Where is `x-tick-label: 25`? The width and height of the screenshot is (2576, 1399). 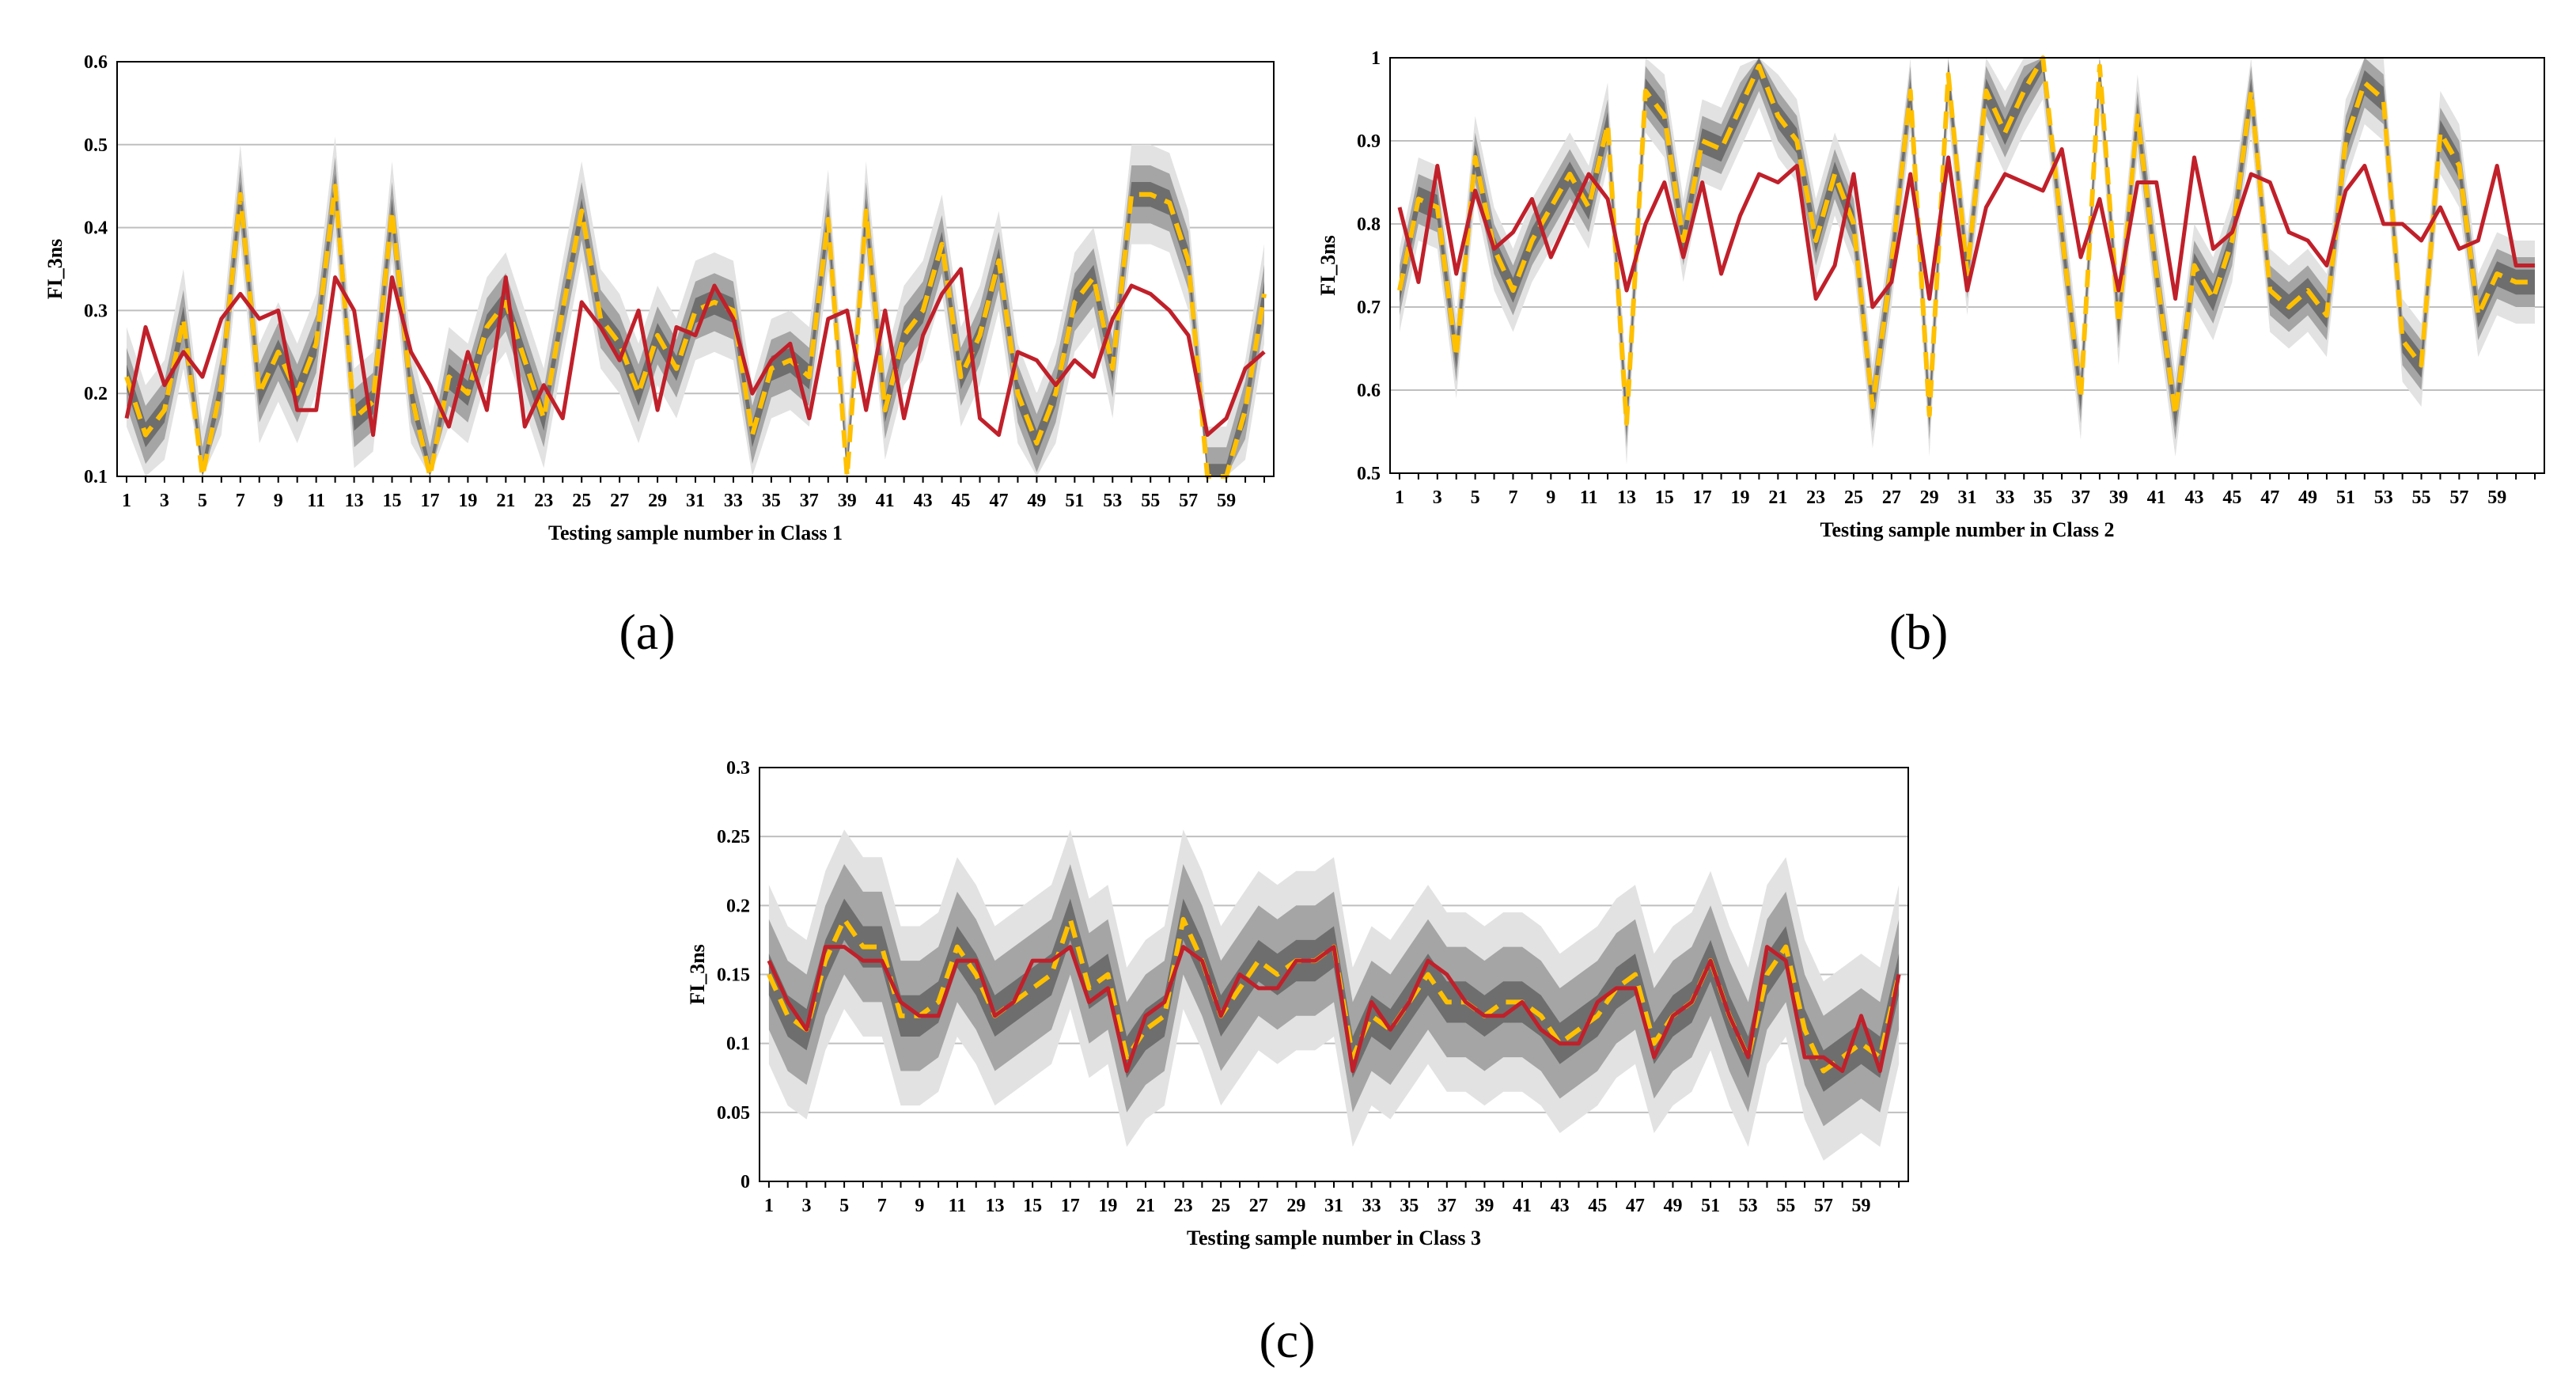 x-tick-label: 25 is located at coordinates (1220, 1206).